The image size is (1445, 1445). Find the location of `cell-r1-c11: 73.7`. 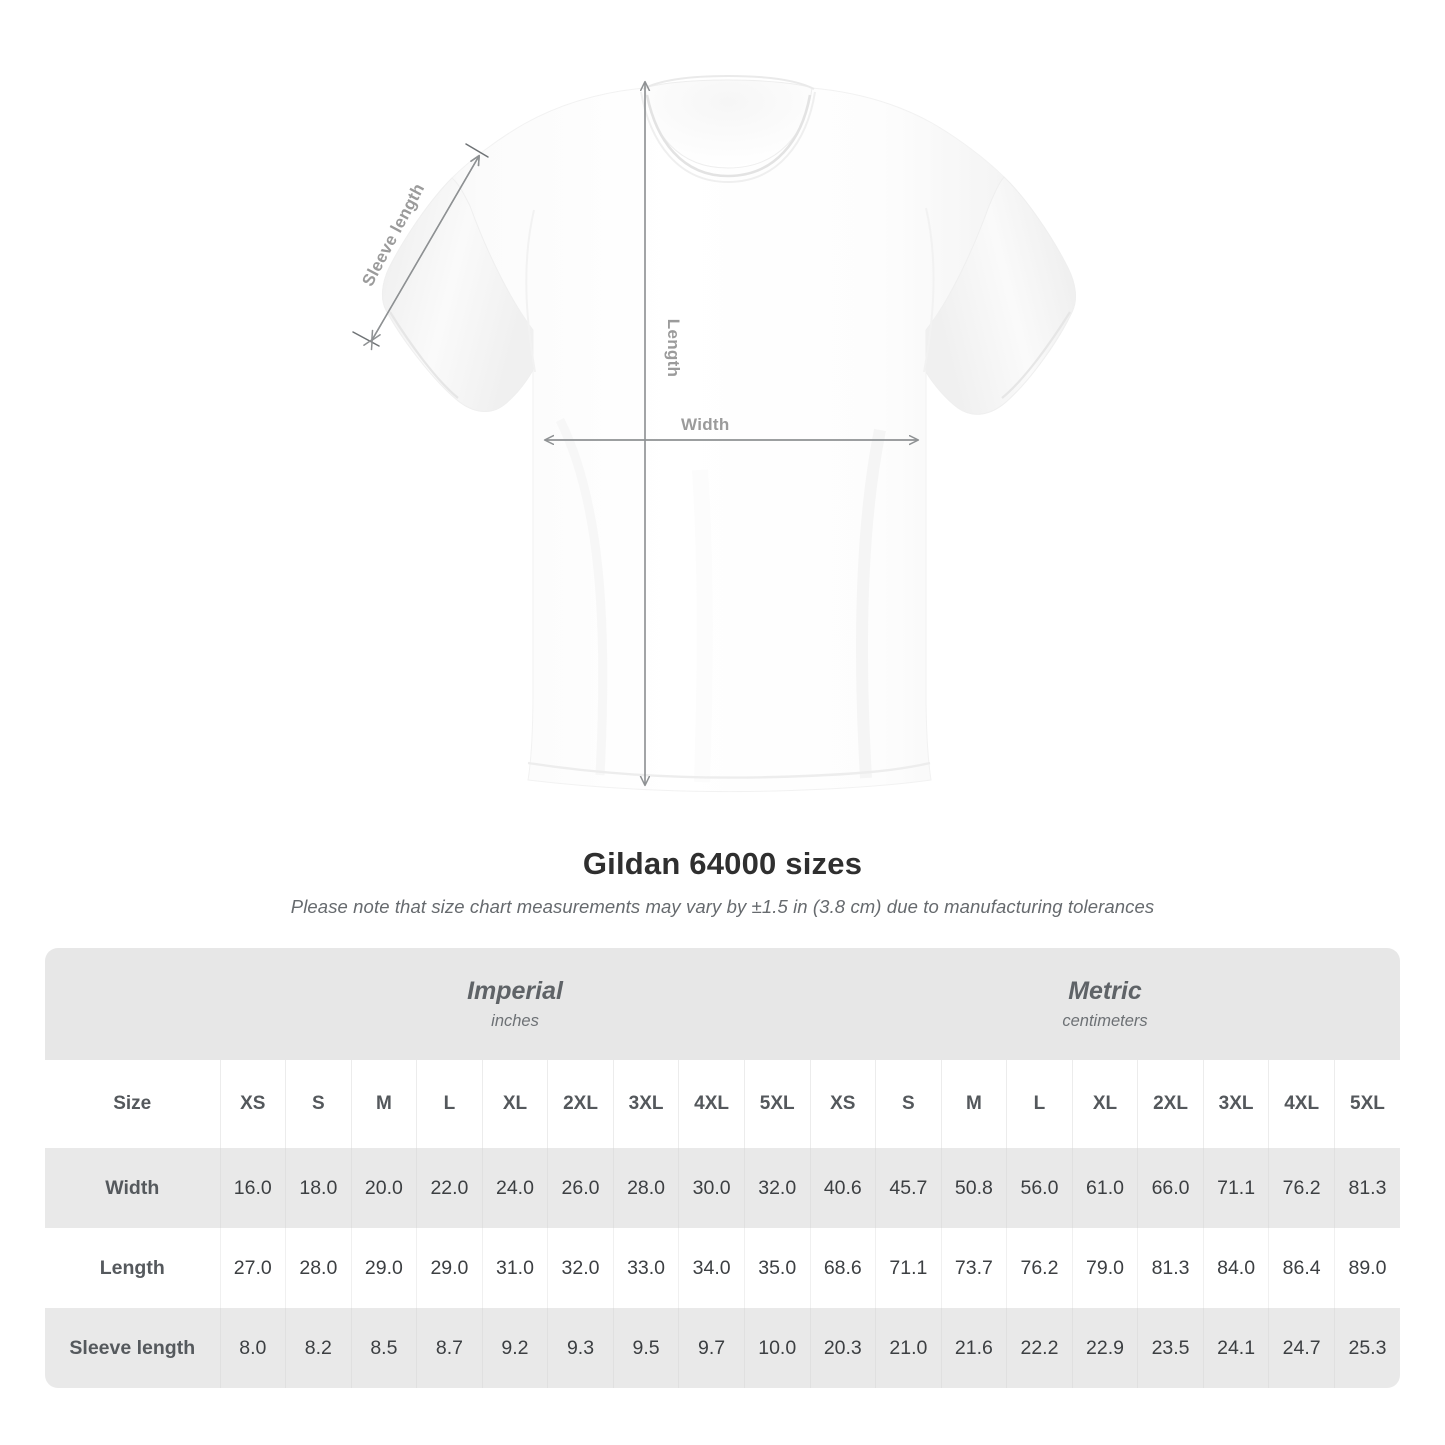

cell-r1-c11: 73.7 is located at coordinates (973, 1268).